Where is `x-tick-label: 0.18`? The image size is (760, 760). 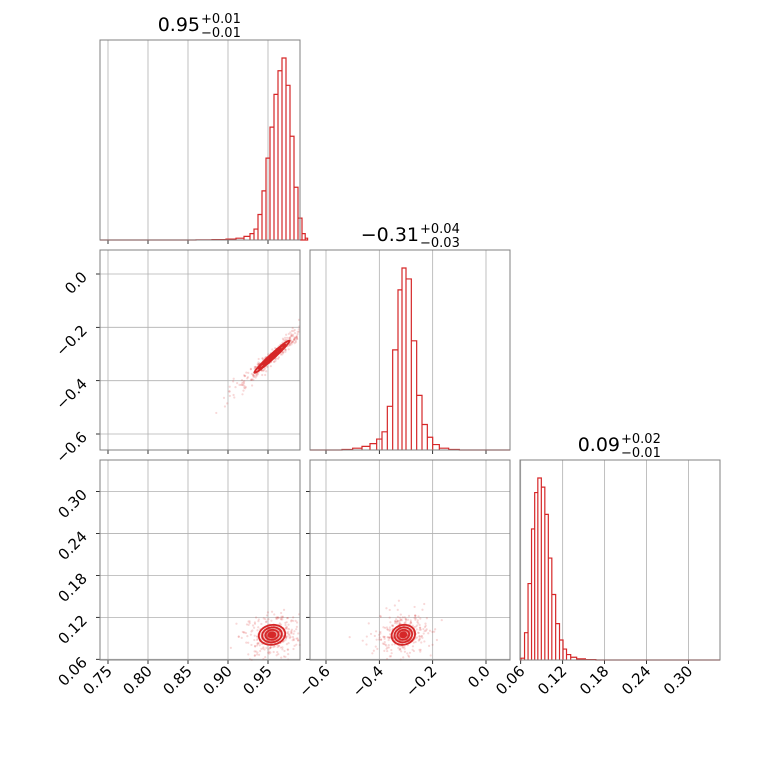 x-tick-label: 0.18 is located at coordinates (594, 680).